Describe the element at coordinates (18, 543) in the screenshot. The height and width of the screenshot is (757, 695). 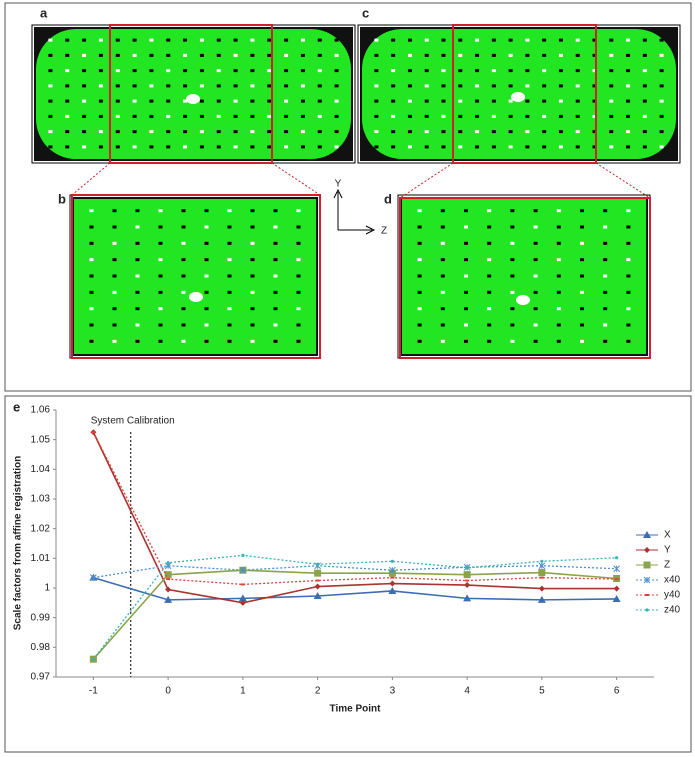
I see `y-axis-label: Scale factors from affine registration` at that location.